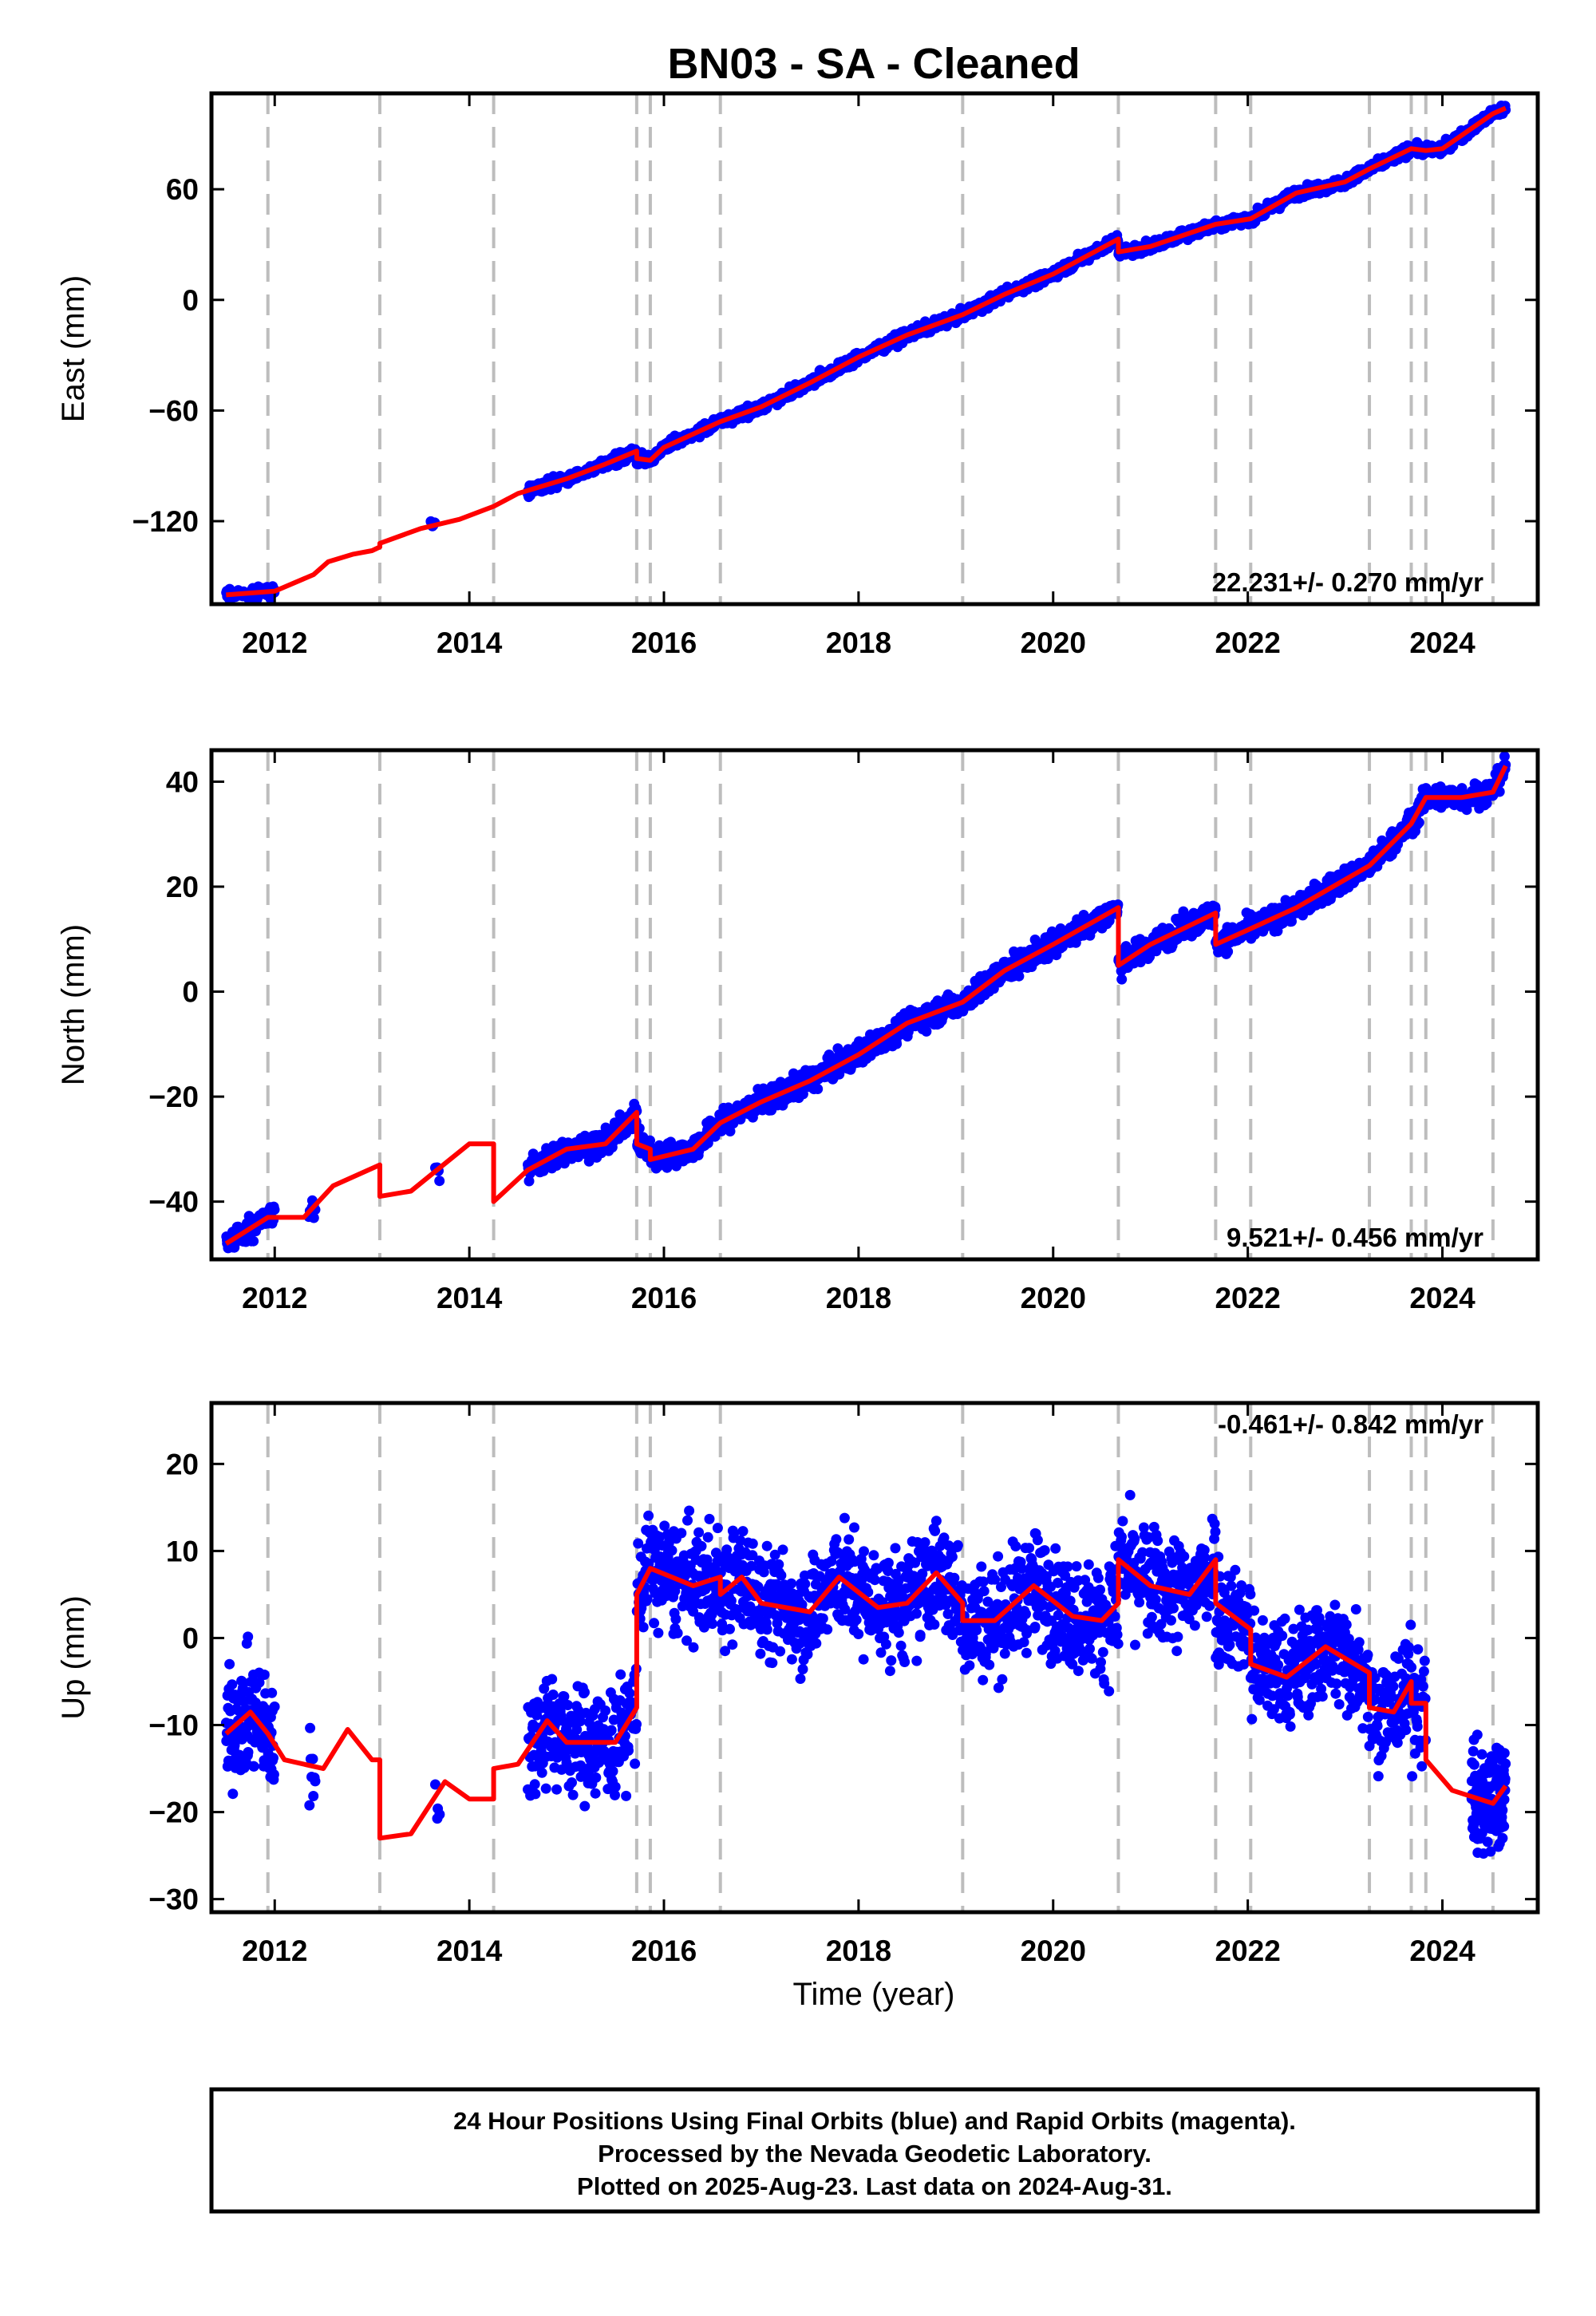 The image size is (1596, 2316). Describe the element at coordinates (470, 1298) in the screenshot. I see `north-x-tick-label: 2014` at that location.